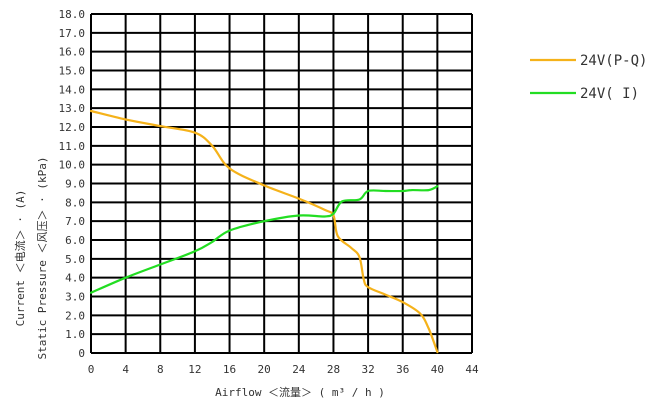 The width and height of the screenshot is (650, 405). What do you see at coordinates (125, 369) in the screenshot?
I see `x-tick-label: 4` at bounding box center [125, 369].